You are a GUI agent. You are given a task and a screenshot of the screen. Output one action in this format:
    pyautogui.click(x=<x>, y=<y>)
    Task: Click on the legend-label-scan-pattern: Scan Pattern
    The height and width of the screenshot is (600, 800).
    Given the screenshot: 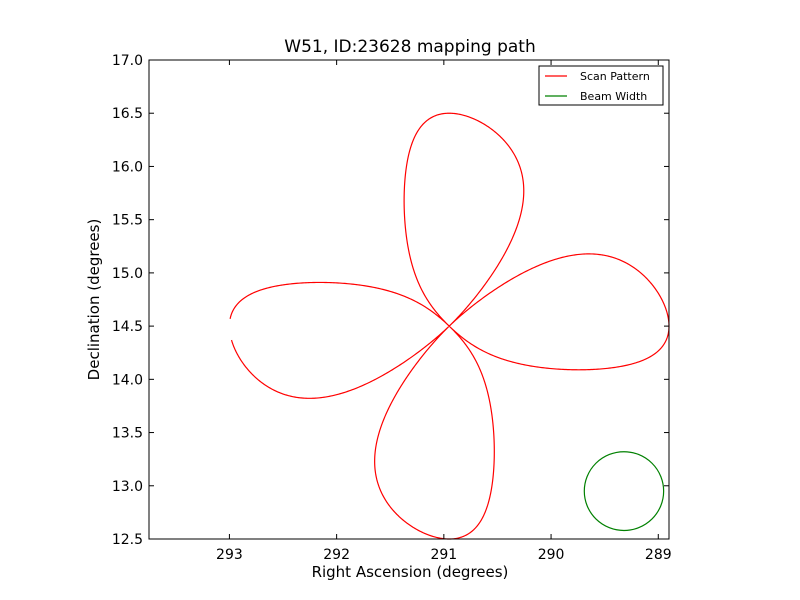 What is the action you would take?
    pyautogui.click(x=615, y=76)
    